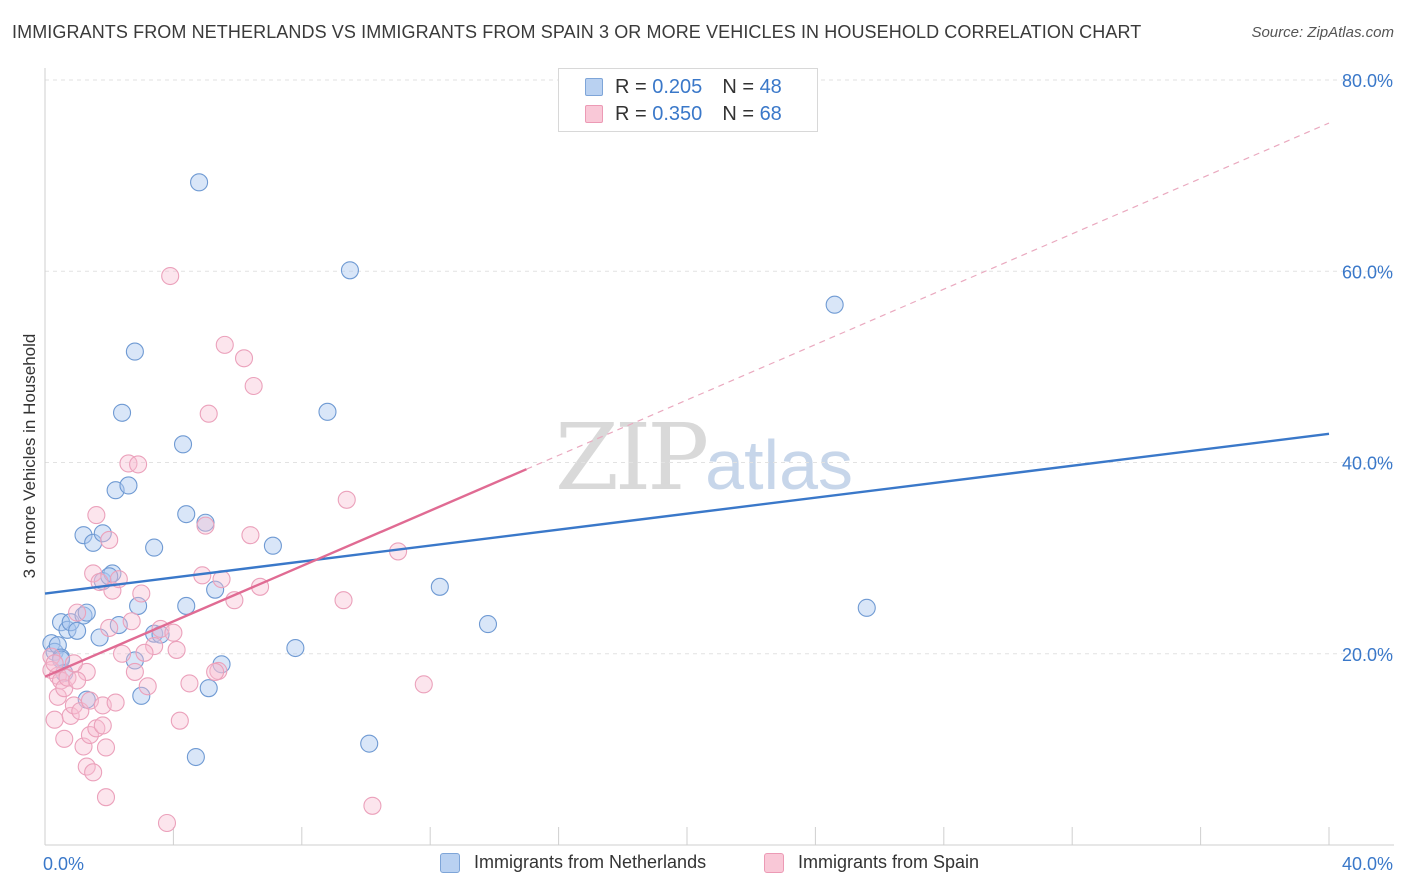  I want to click on watermark: ZIPatlas, so click(704, 457).